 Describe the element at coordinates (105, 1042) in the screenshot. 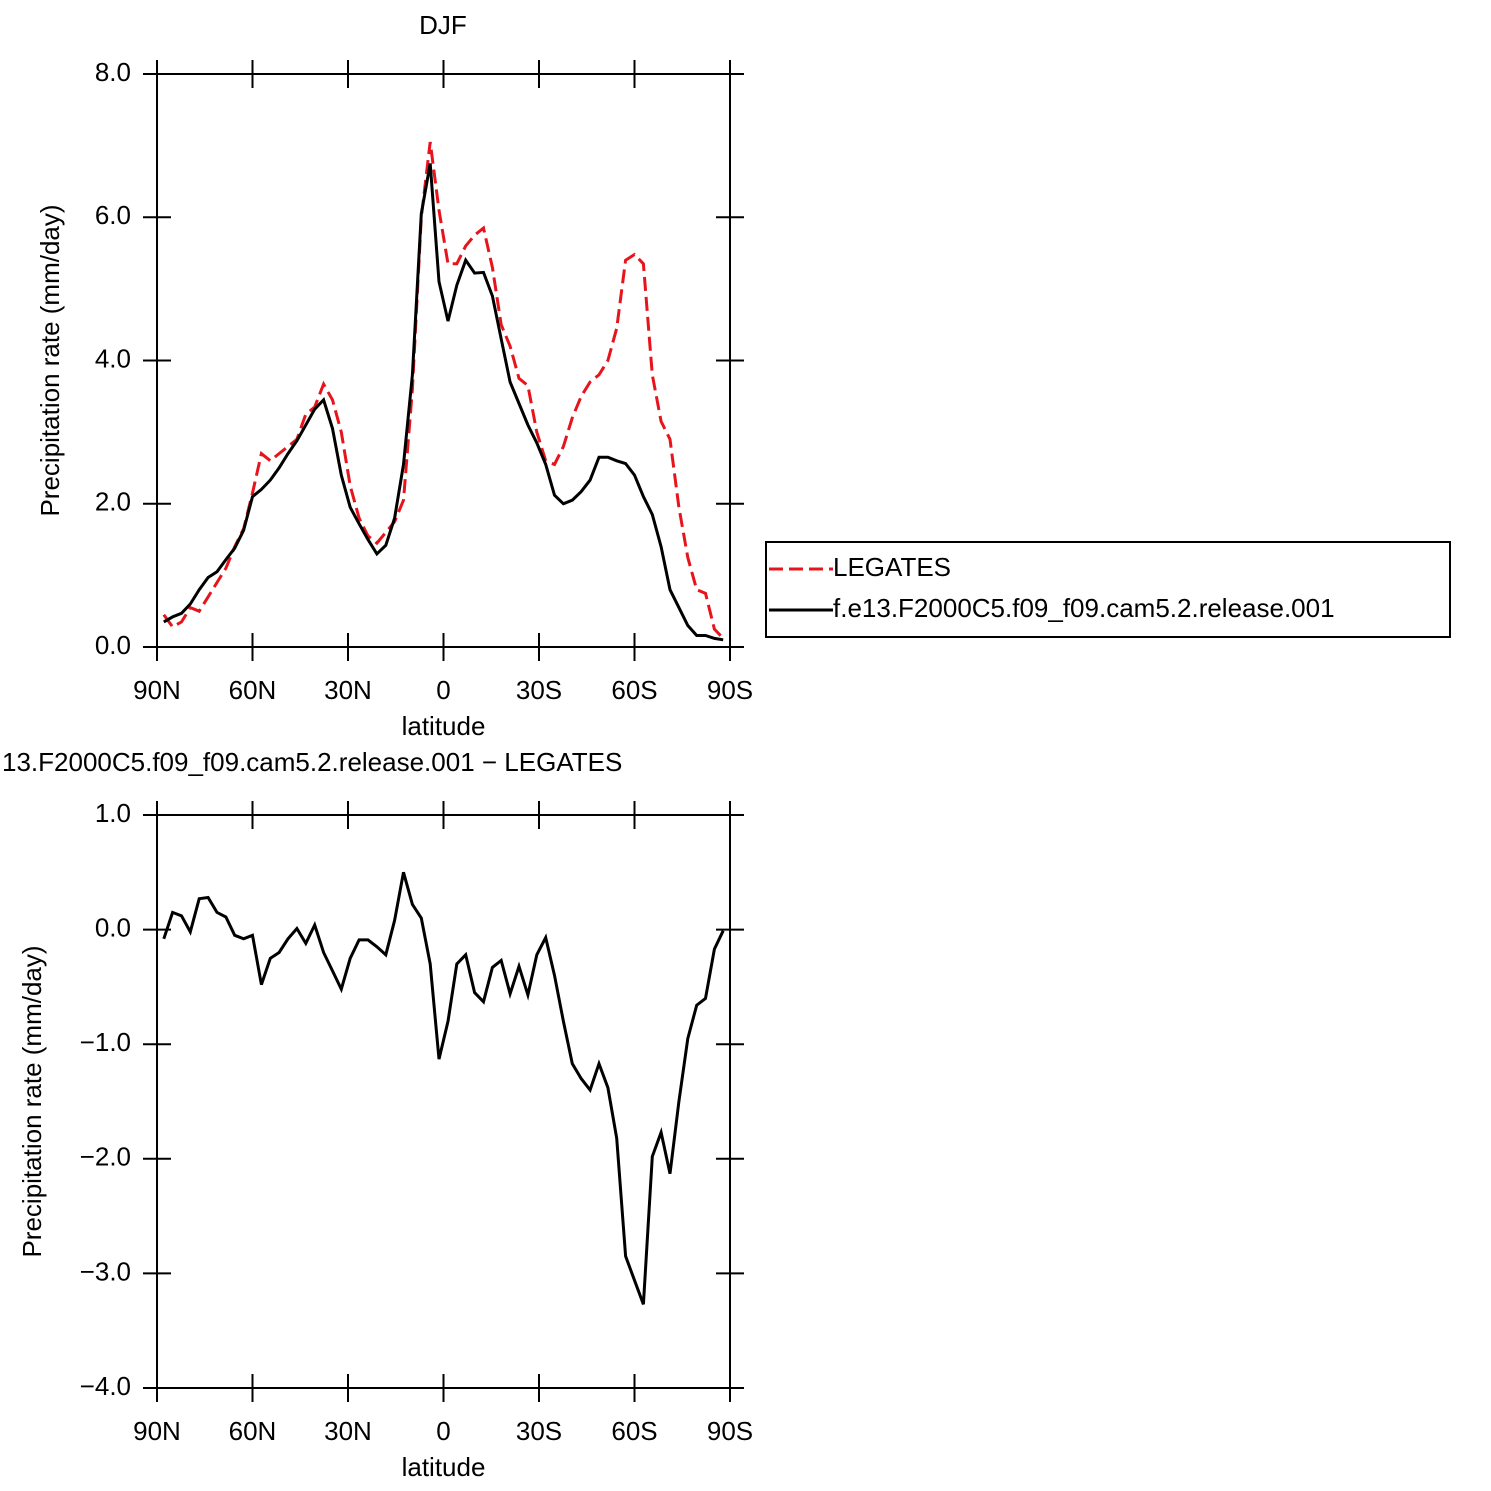

I see `y-tick-label: −1.0` at that location.